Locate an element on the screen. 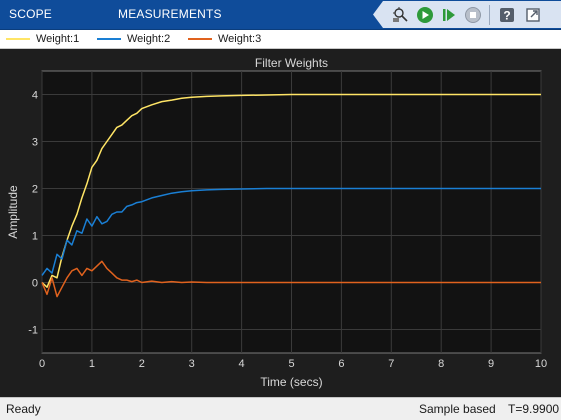  run-icon is located at coordinates (425, 15).